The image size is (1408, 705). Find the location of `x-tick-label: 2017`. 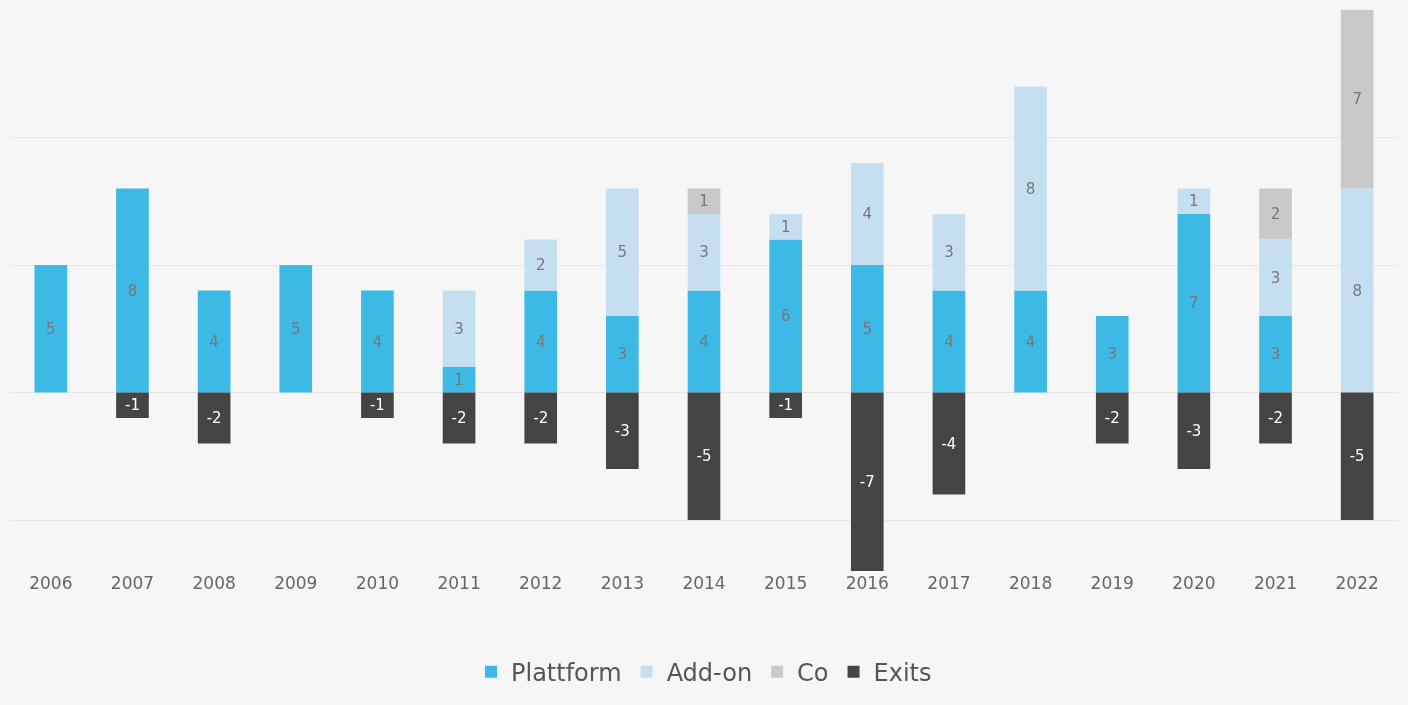

x-tick-label: 2017 is located at coordinates (949, 583).